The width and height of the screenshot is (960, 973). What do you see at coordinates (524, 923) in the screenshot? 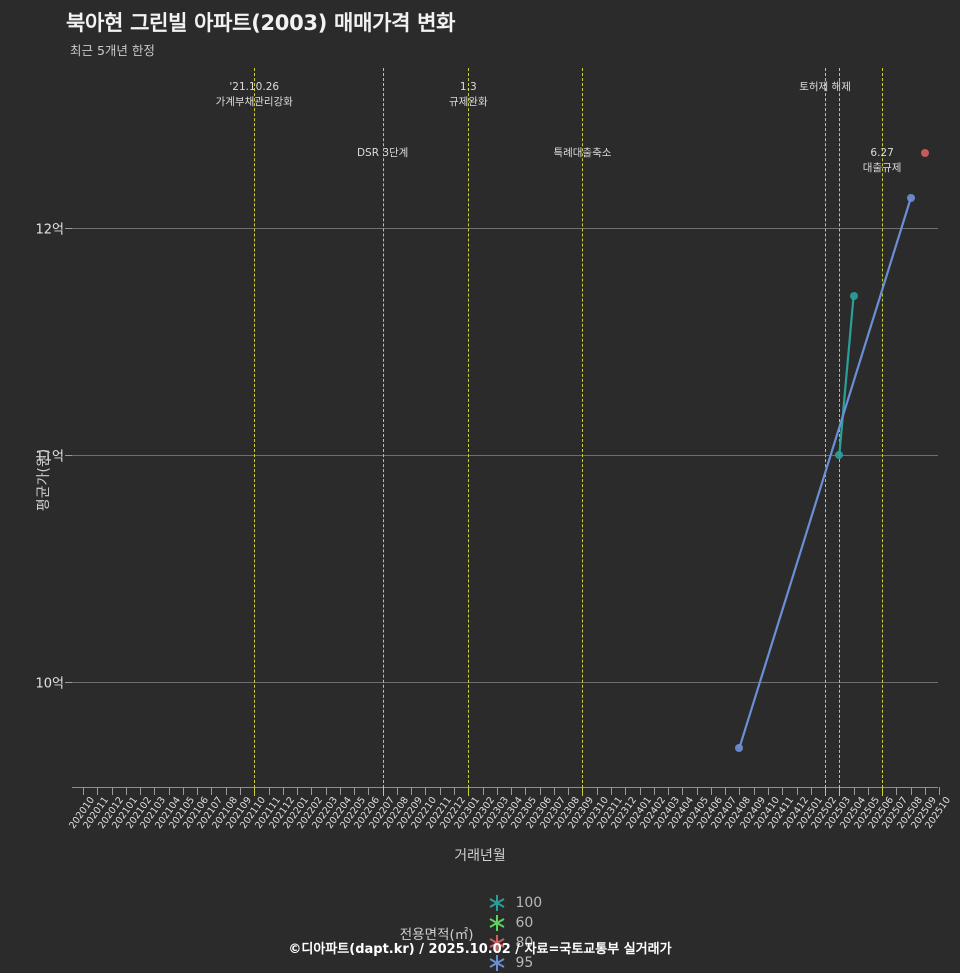
I see `legend-label: 60` at bounding box center [524, 923].